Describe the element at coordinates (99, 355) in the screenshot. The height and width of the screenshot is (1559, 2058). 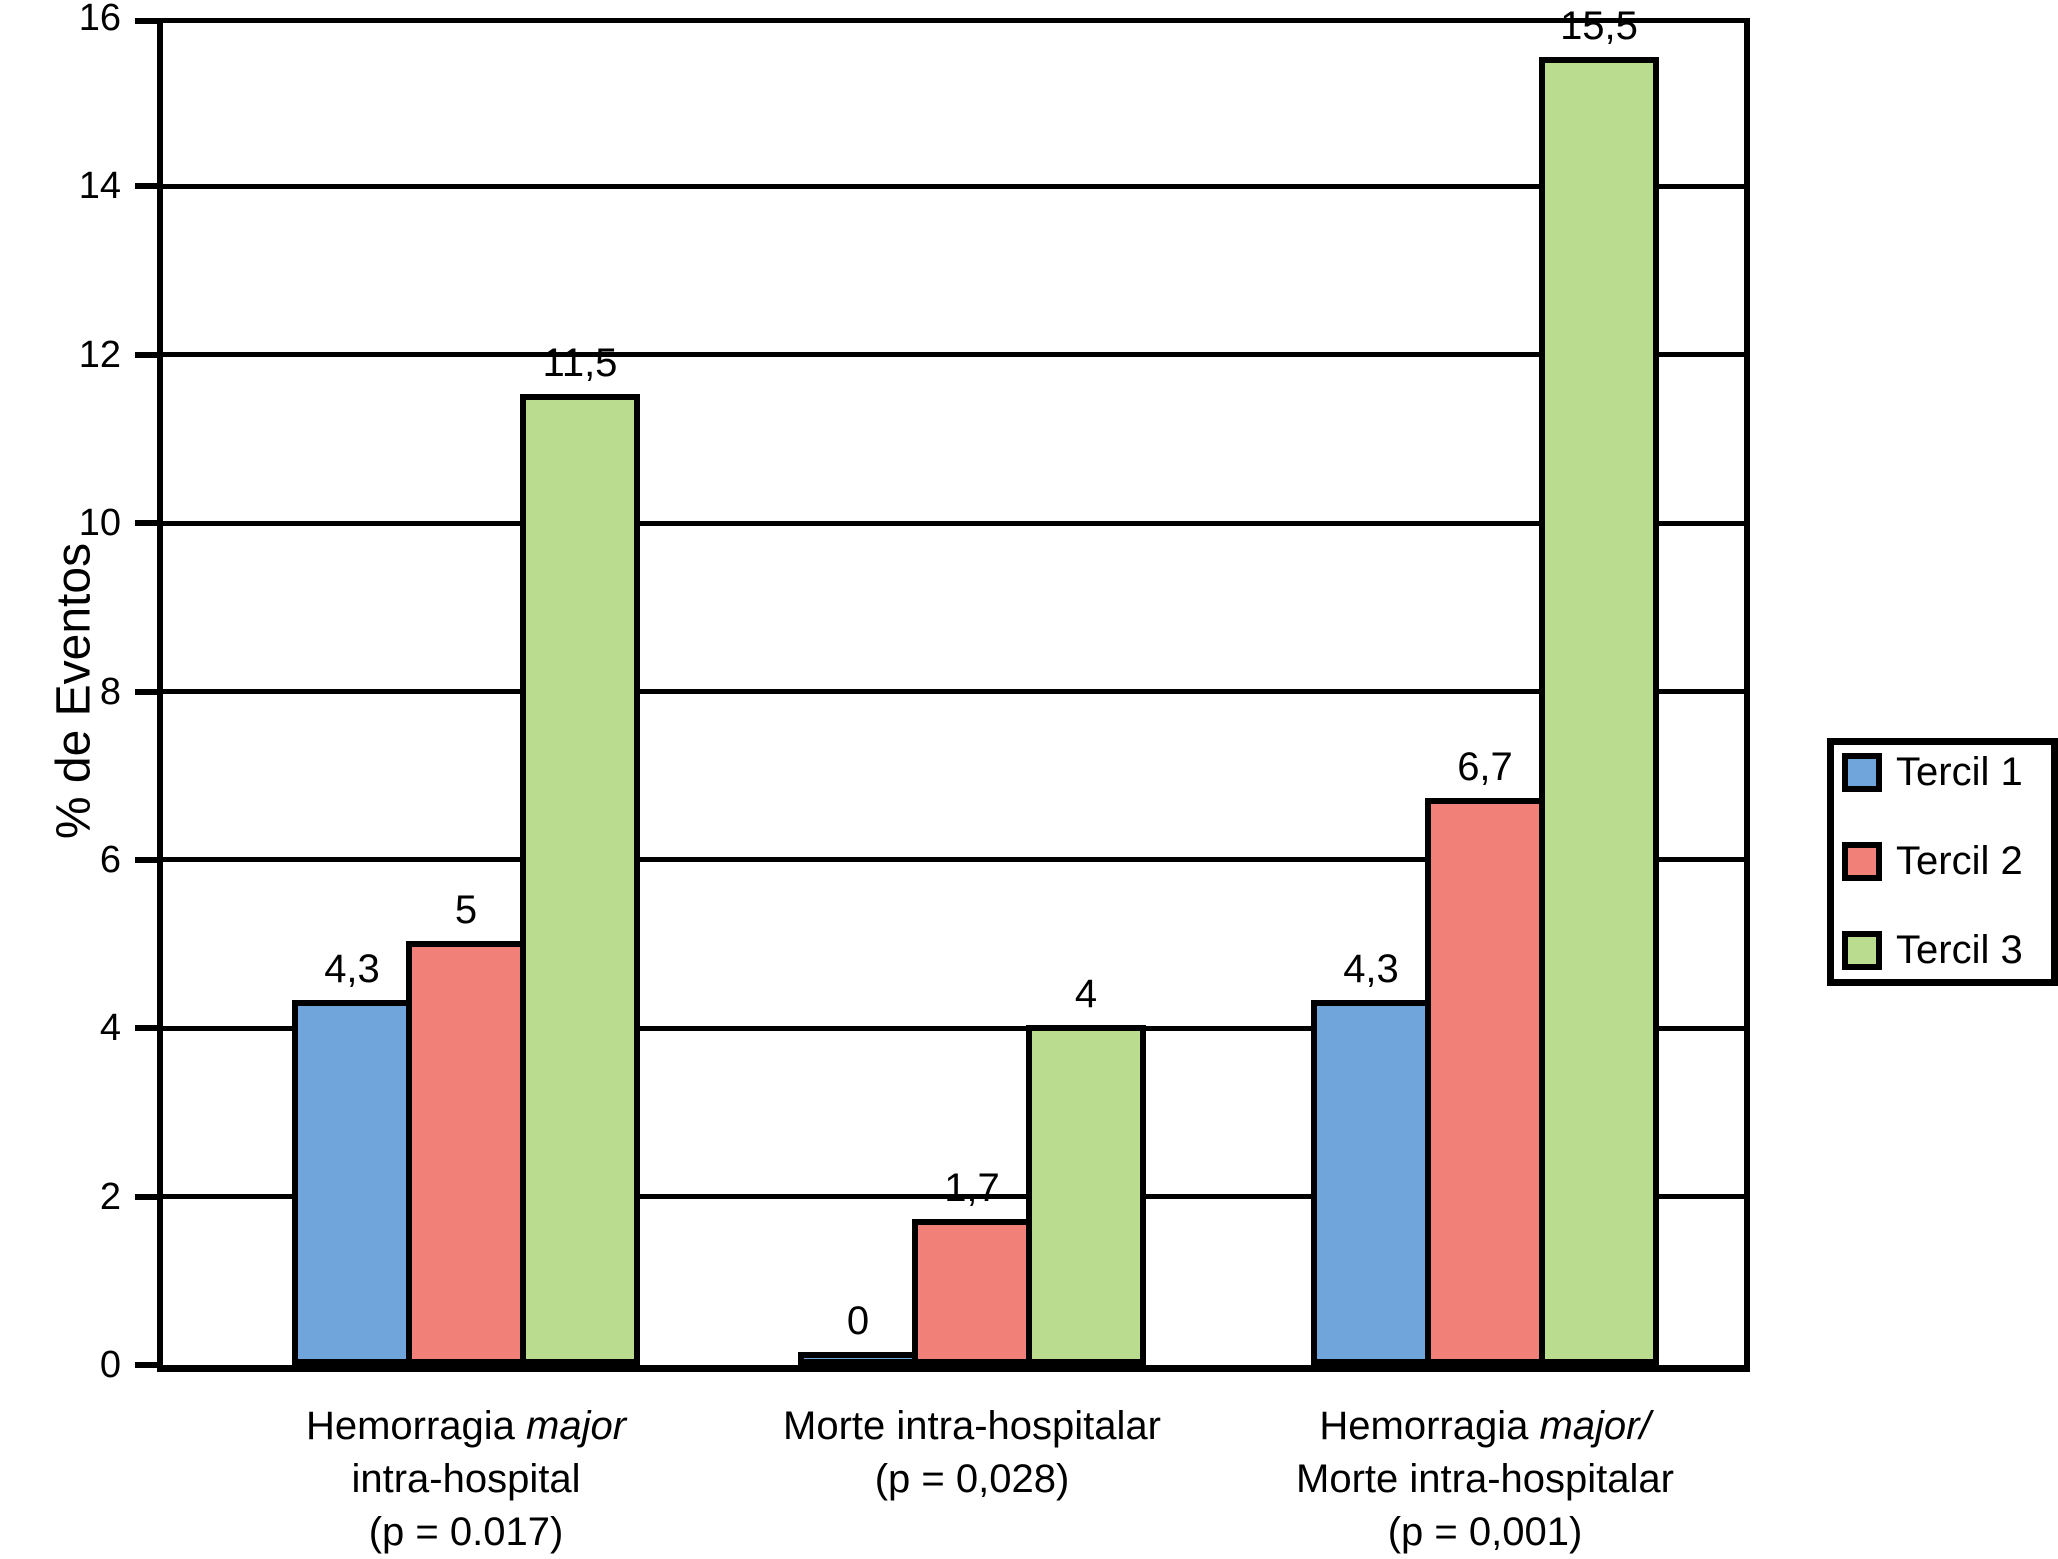
I see `y-tick-label-12: 12` at that location.